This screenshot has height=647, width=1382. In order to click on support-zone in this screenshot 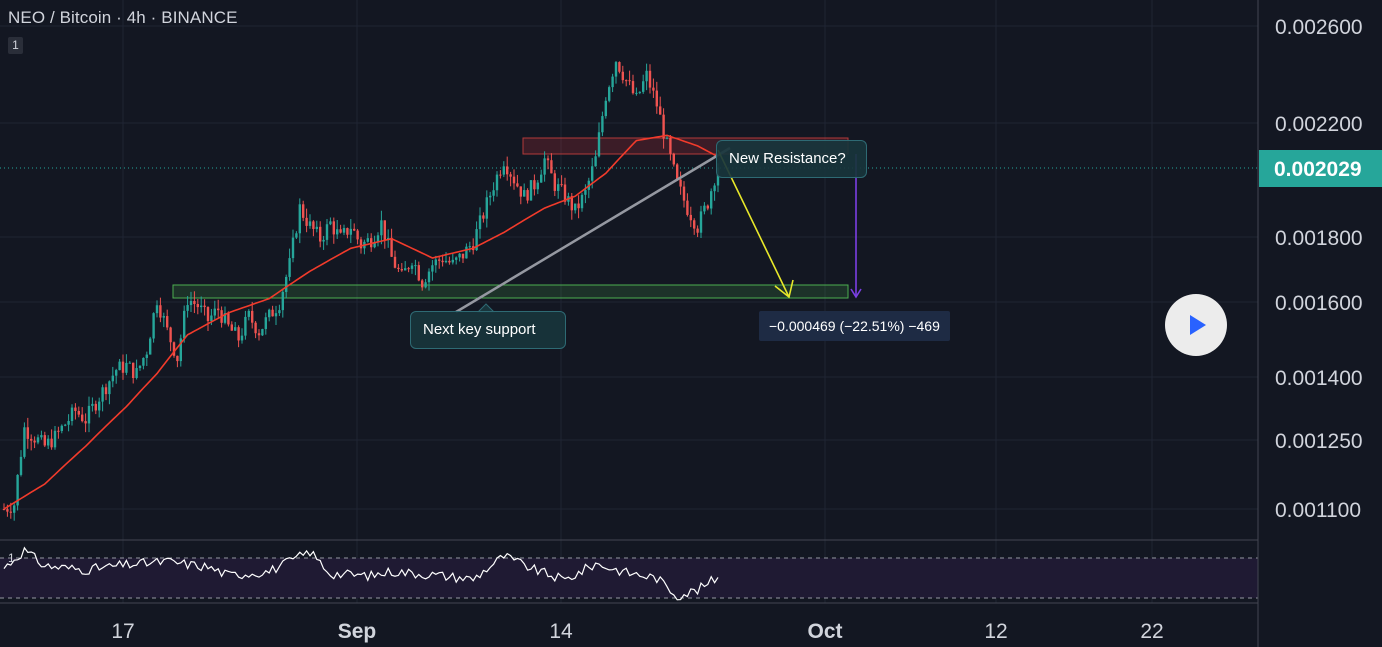, I will do `click(510, 291)`.